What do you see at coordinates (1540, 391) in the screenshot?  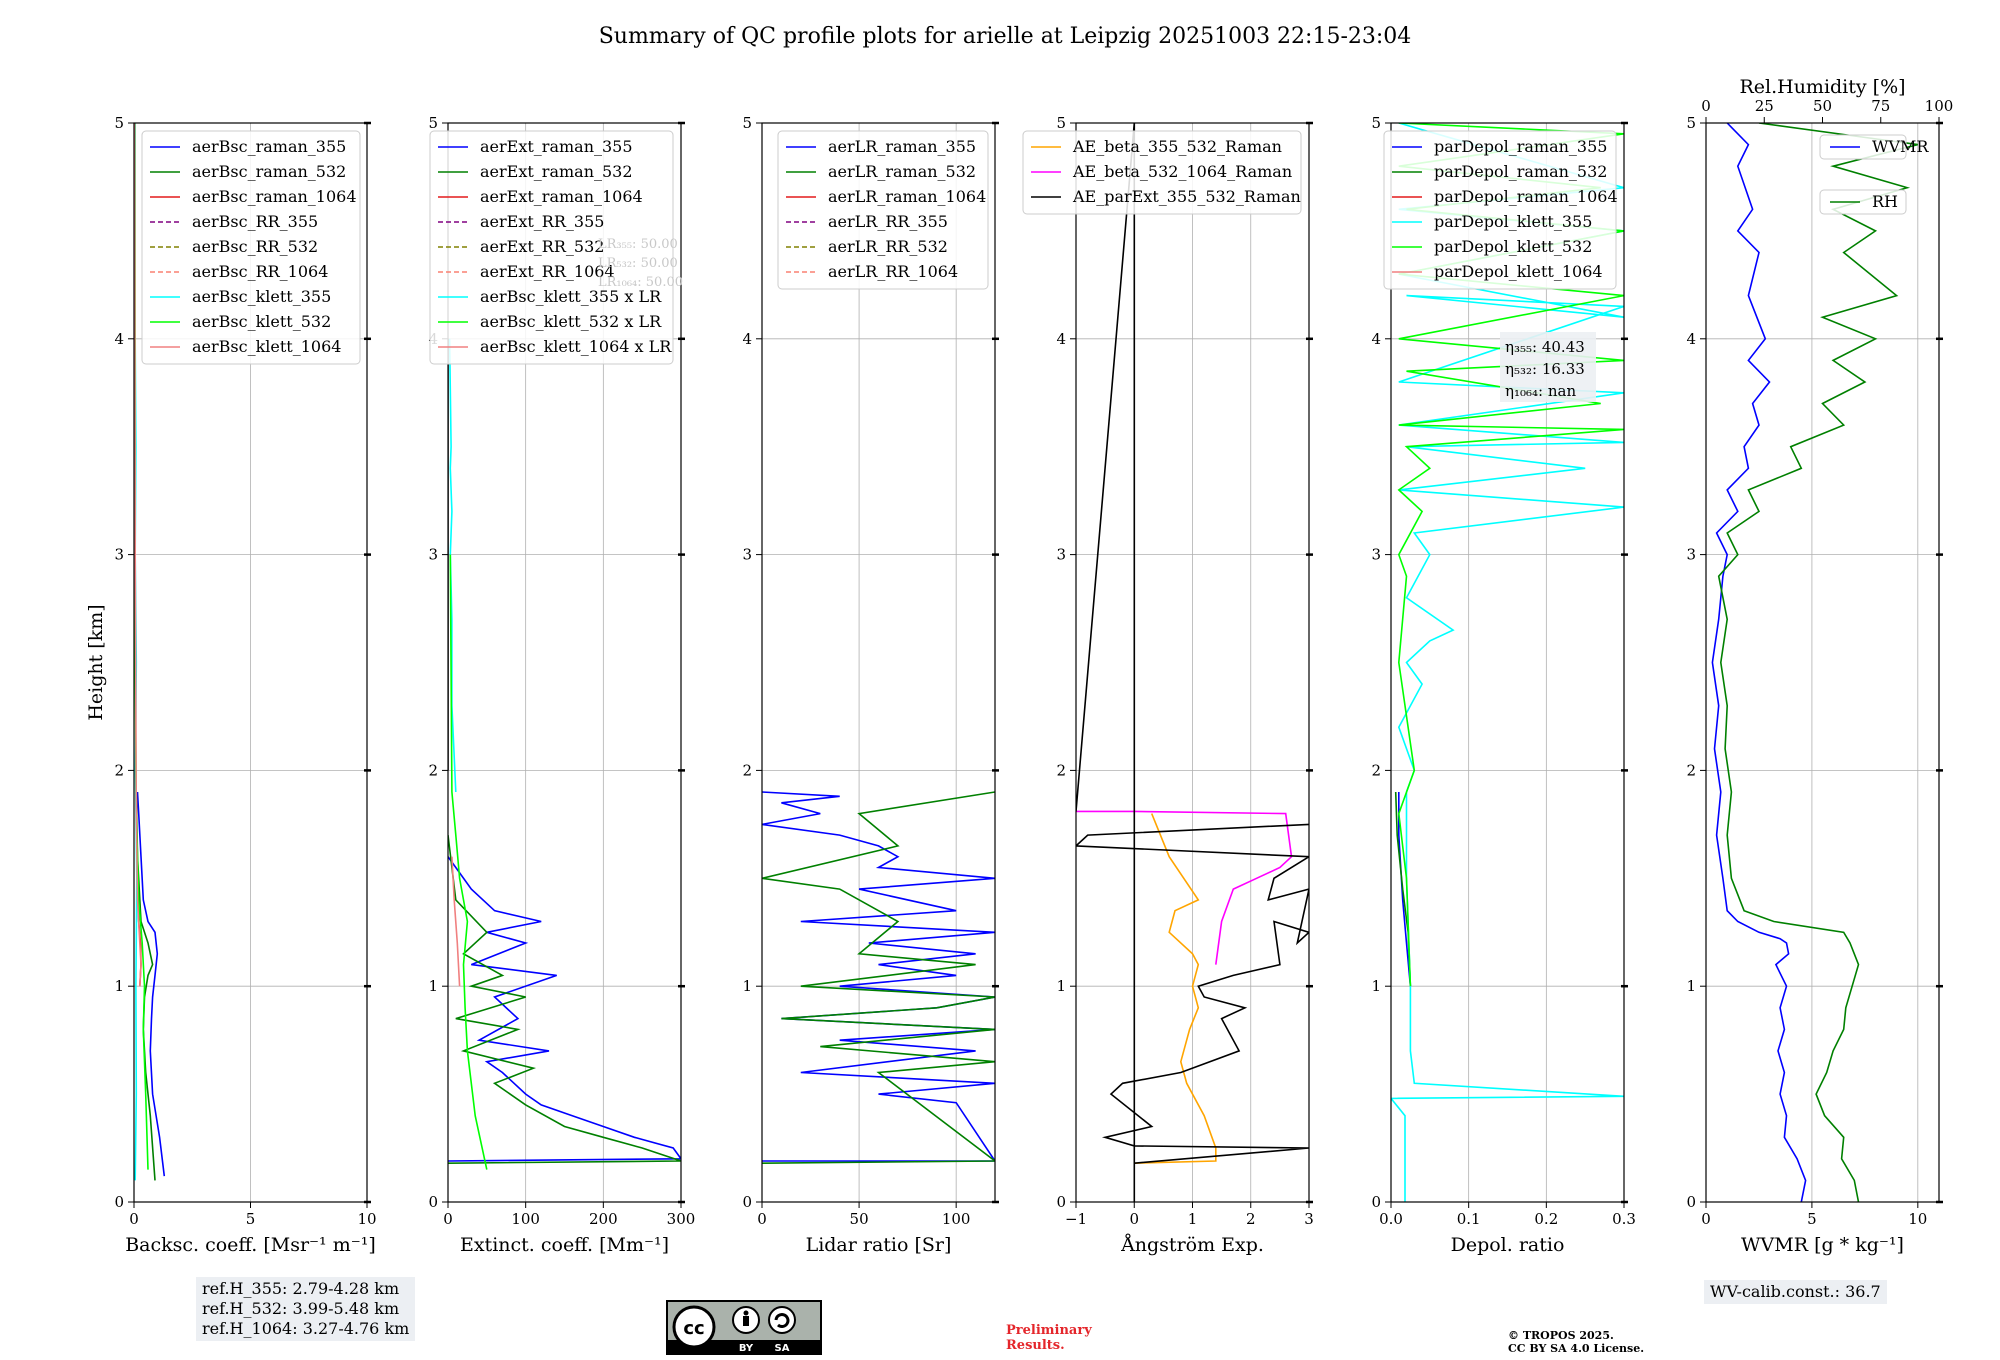 I see `eta-note: η₁₀₆₄: nan` at bounding box center [1540, 391].